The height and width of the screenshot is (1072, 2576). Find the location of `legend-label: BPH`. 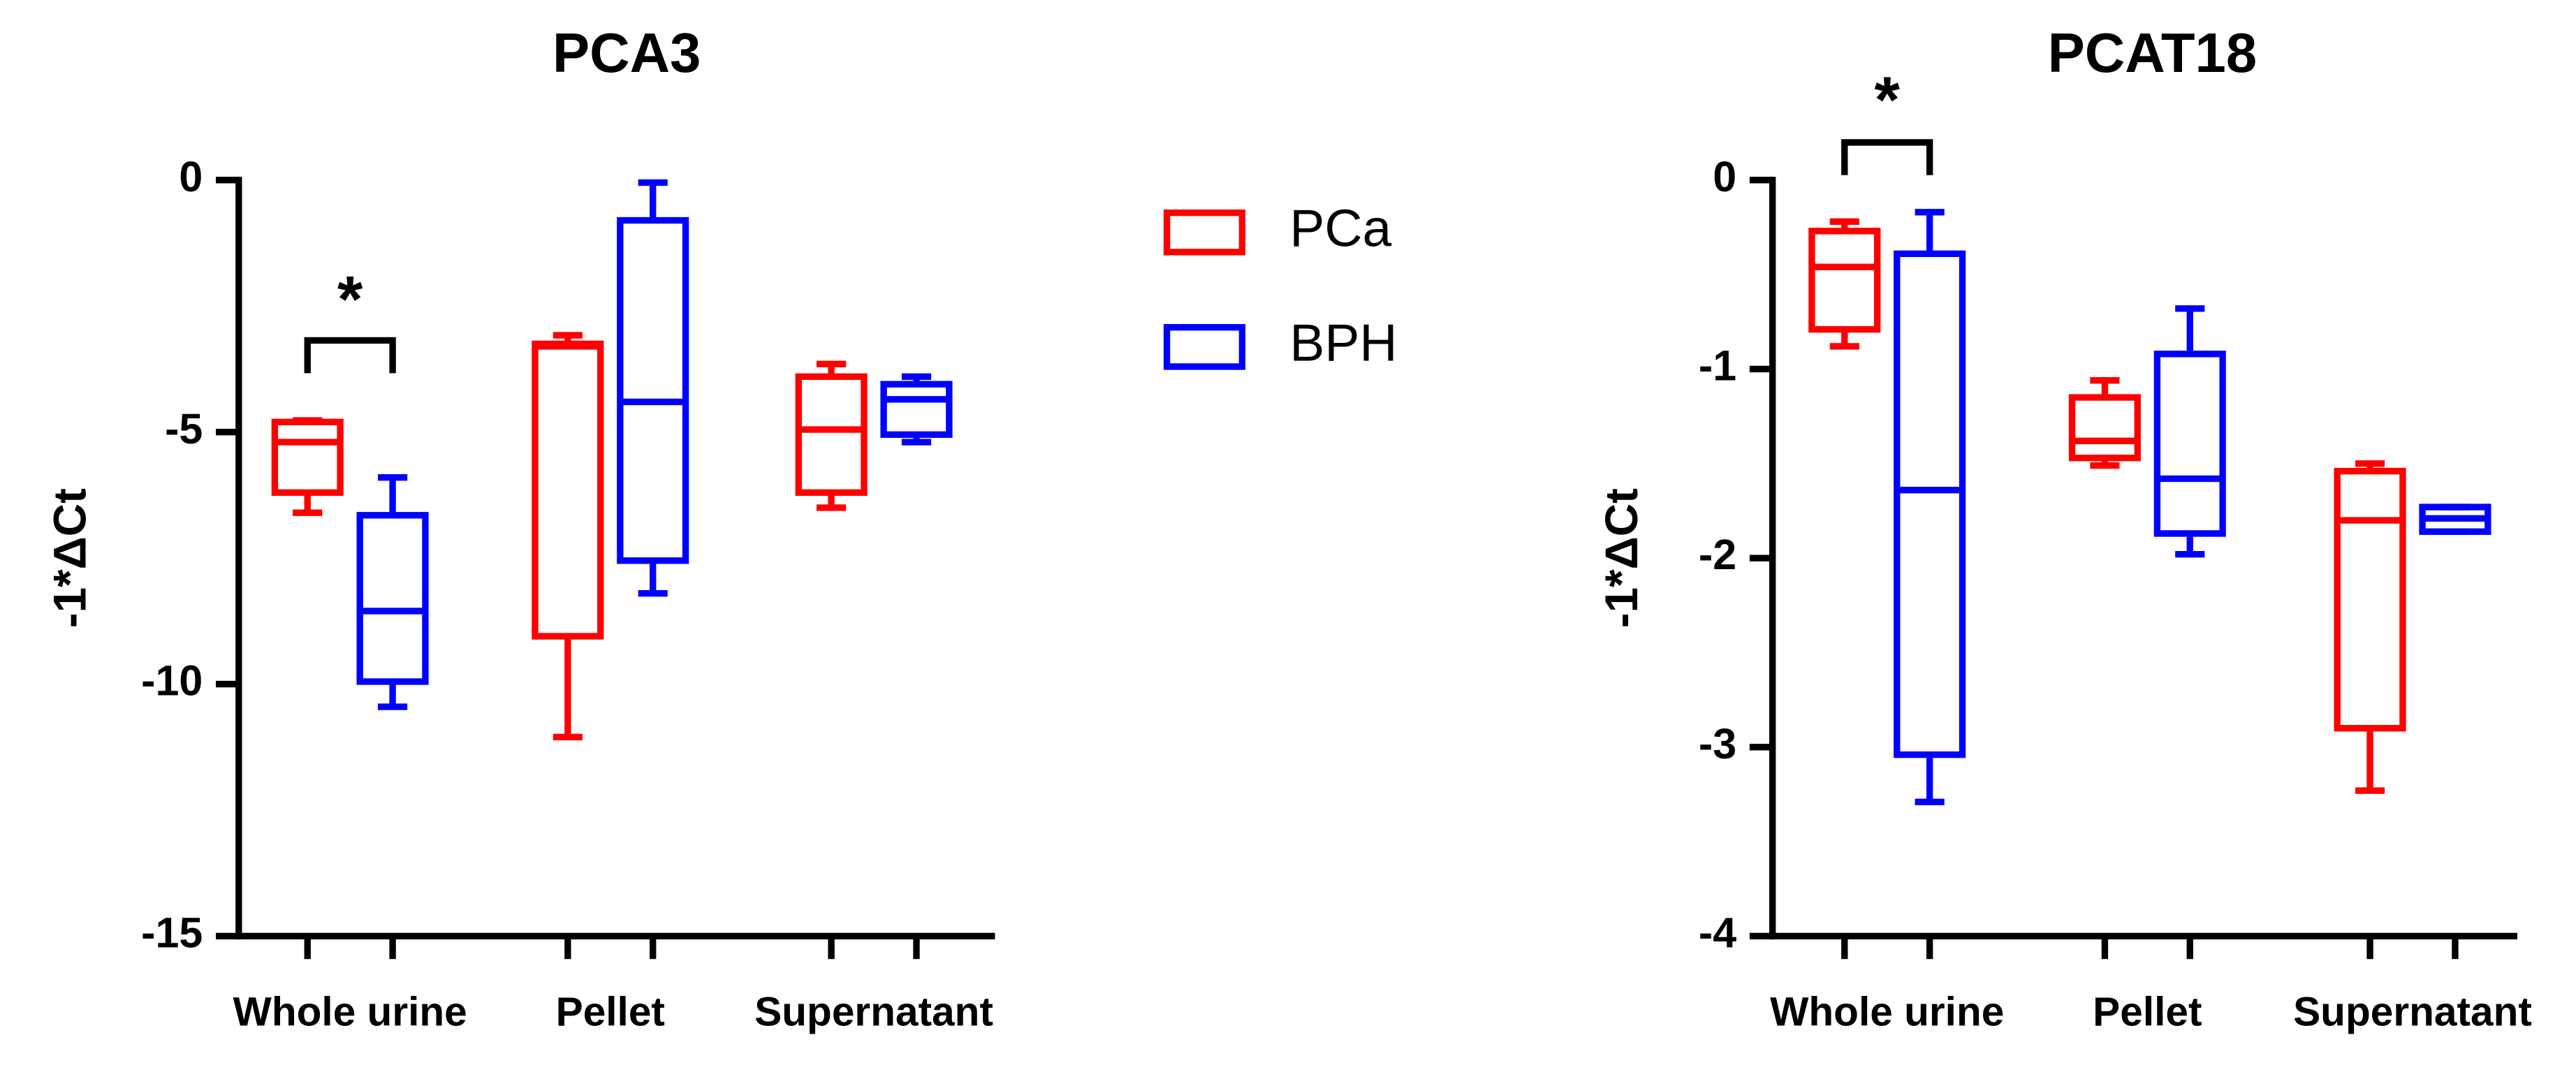

legend-label: BPH is located at coordinates (1343, 343).